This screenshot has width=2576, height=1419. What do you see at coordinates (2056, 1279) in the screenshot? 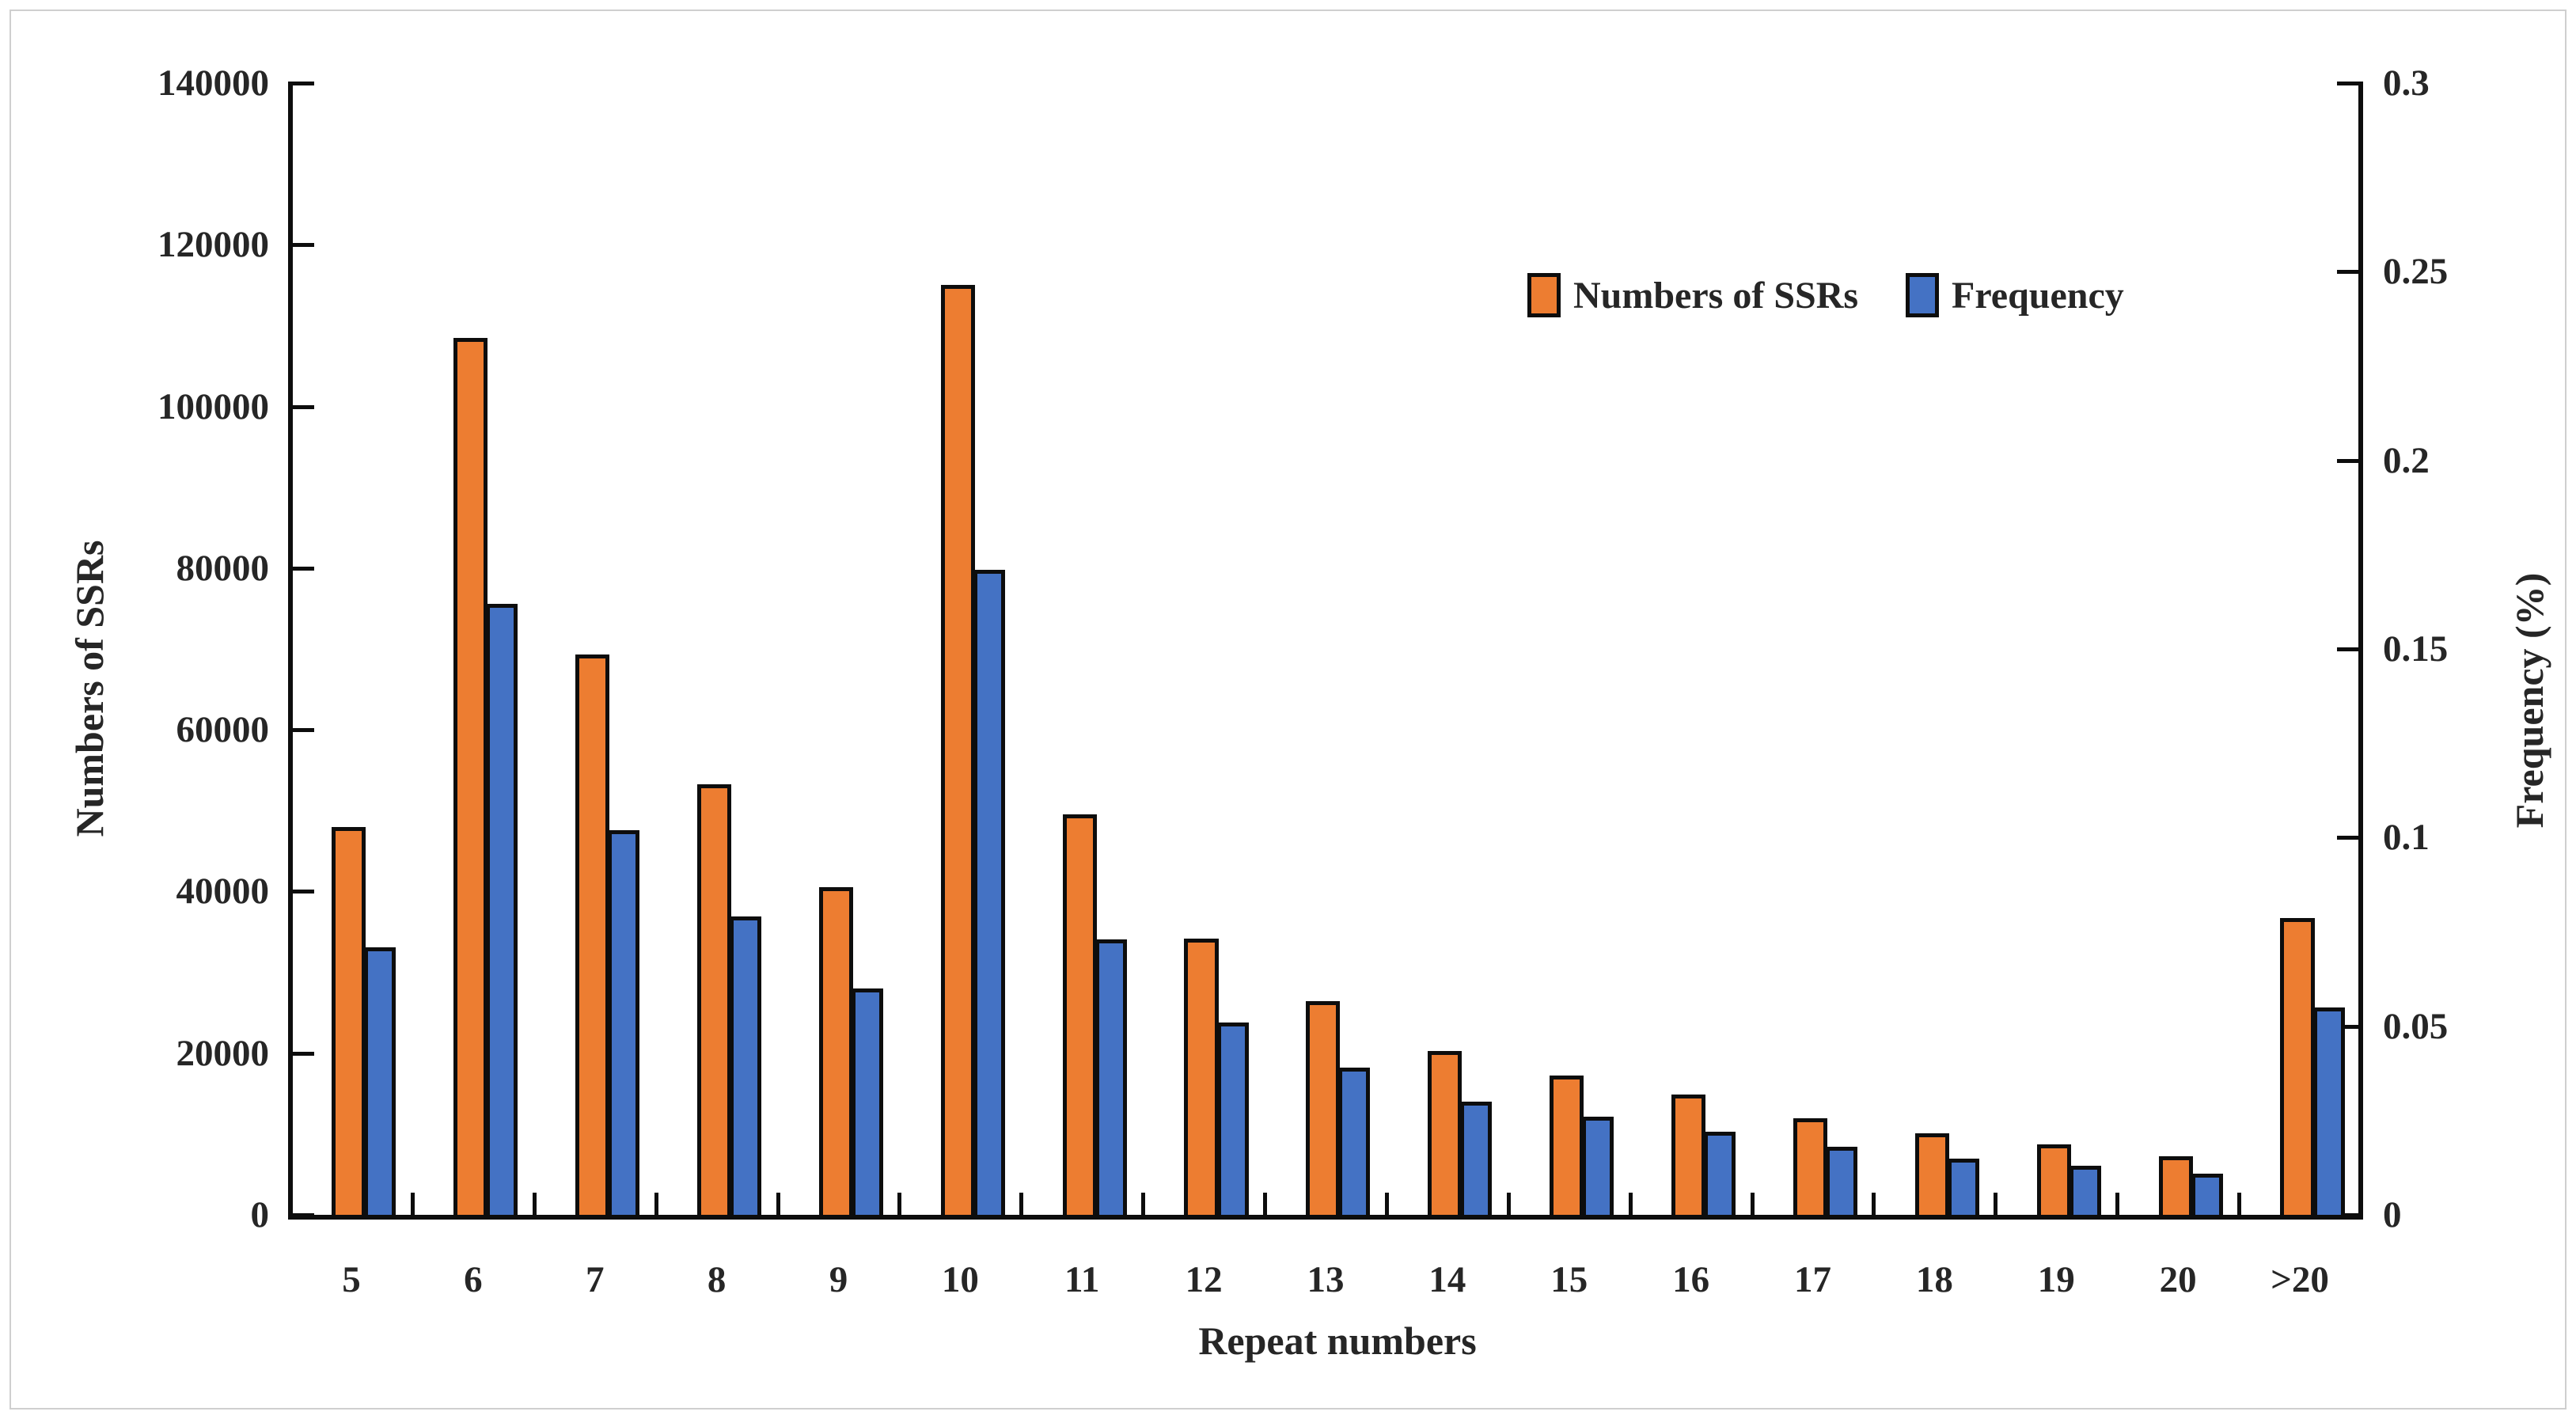
I see `x-axis-tick-label: 19` at bounding box center [2056, 1279].